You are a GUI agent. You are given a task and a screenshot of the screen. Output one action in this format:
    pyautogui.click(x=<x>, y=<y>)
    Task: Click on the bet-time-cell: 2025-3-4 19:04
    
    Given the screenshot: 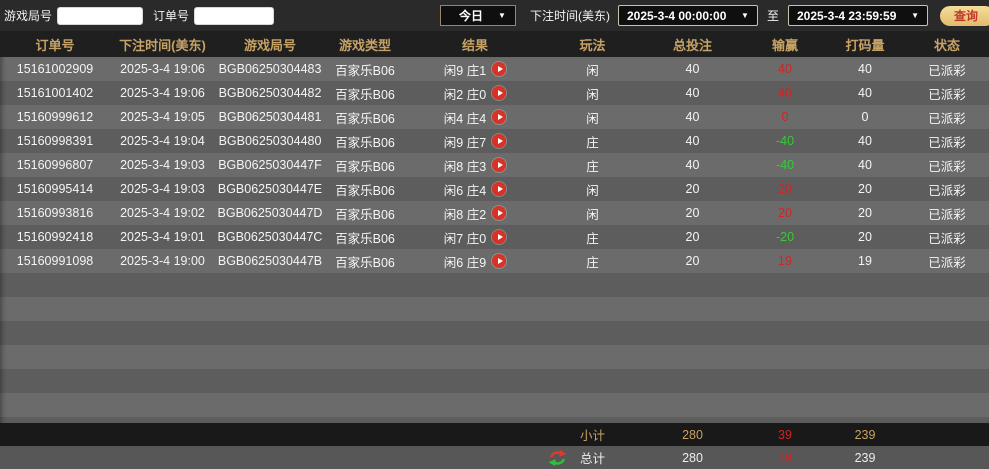 What is the action you would take?
    pyautogui.click(x=162, y=141)
    